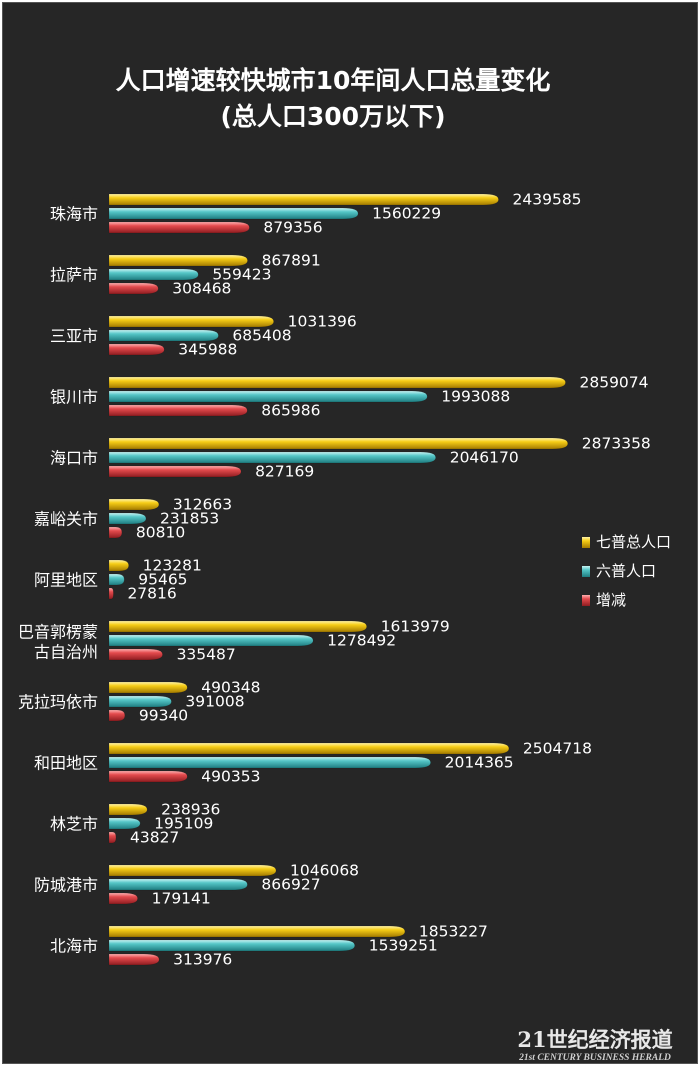  I want to click on category-label: 阿里地区, so click(66, 580).